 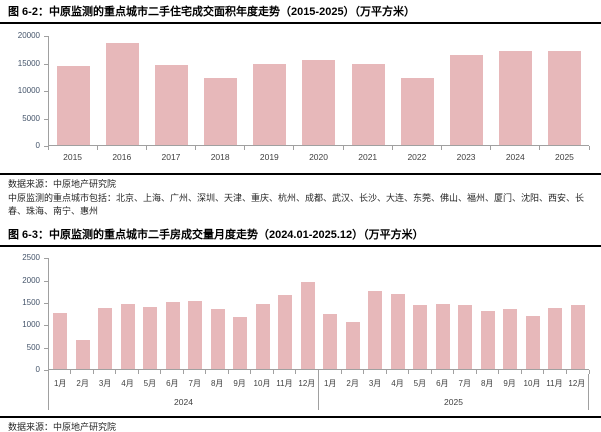 What do you see at coordinates (510, 339) in the screenshot?
I see `bar-2025-9月` at bounding box center [510, 339].